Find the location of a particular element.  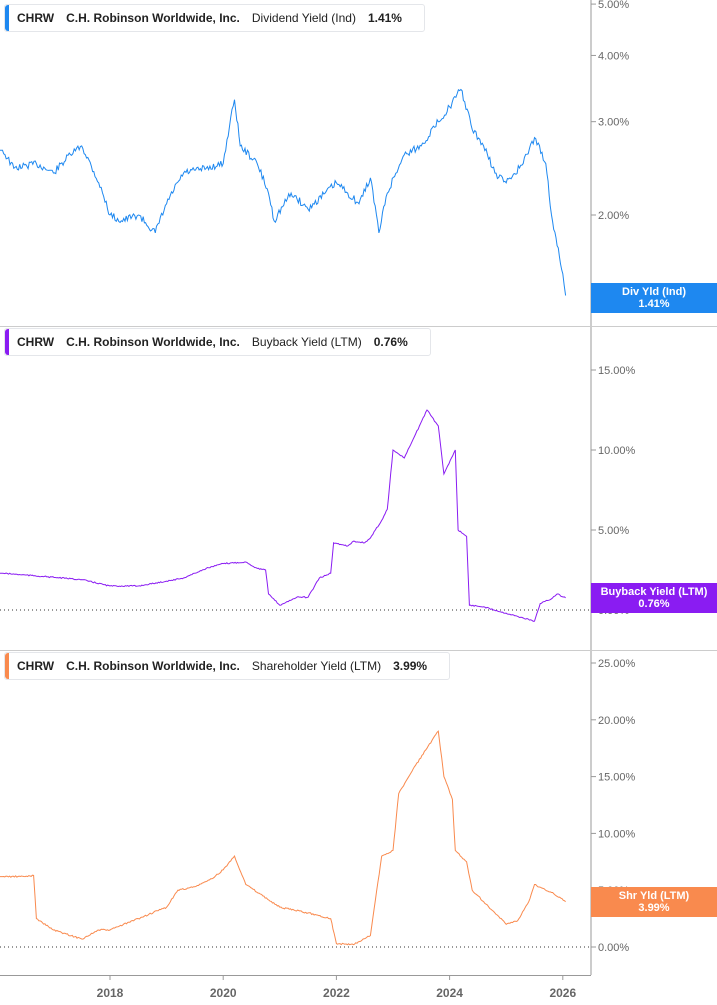

legend-value: 3.99% is located at coordinates (410, 666).